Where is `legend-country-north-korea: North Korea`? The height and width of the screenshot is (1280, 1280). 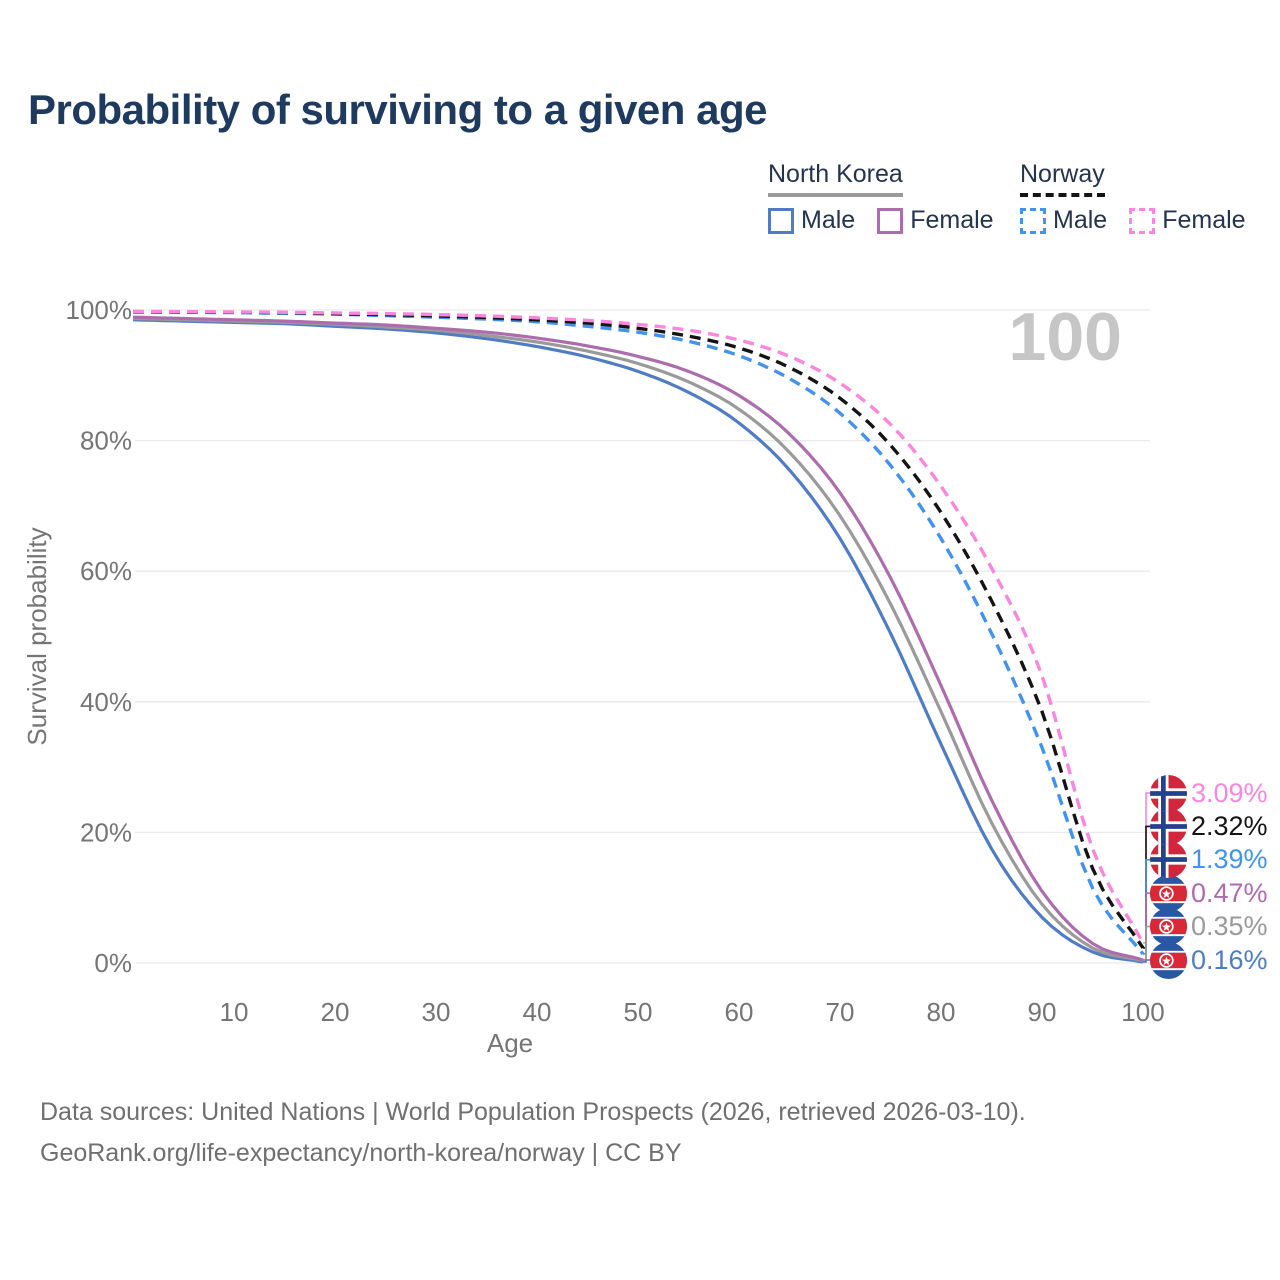
legend-country-north-korea: North Korea is located at coordinates (835, 178).